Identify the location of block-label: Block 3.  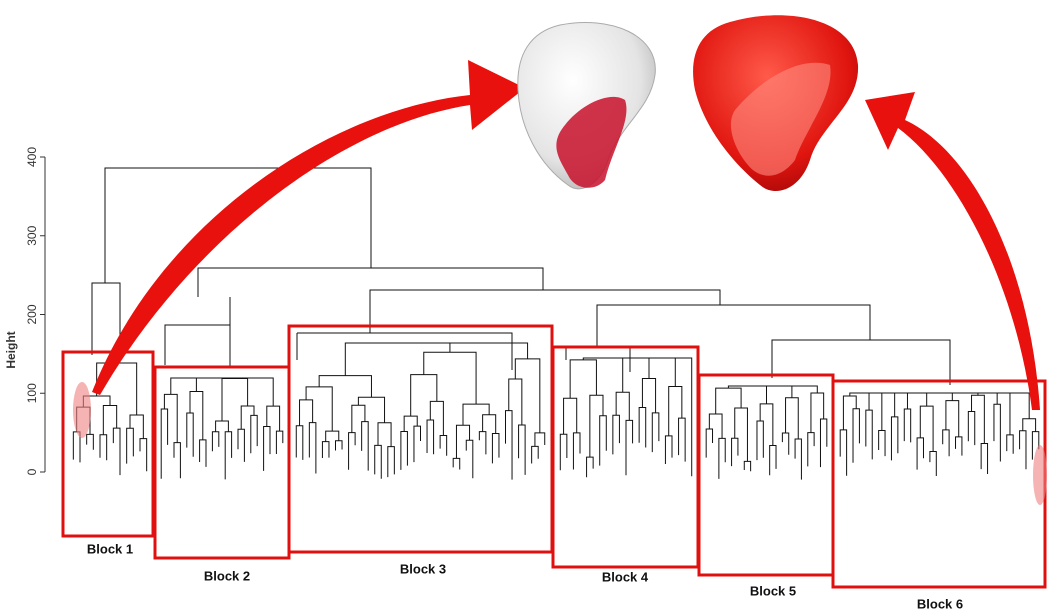
(423, 568).